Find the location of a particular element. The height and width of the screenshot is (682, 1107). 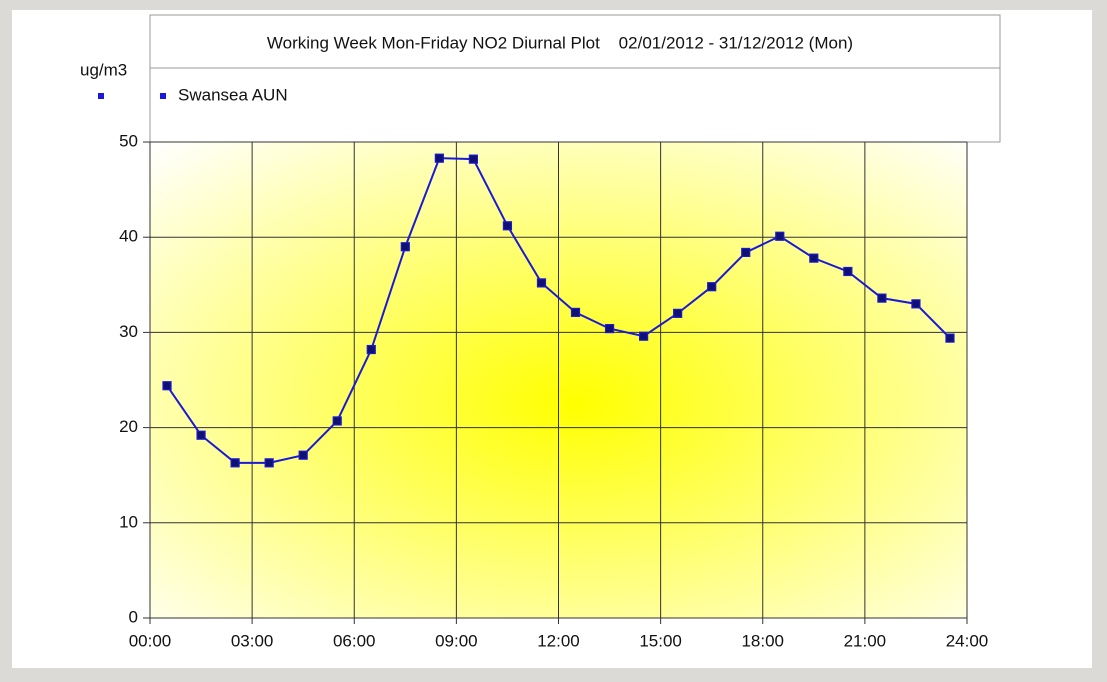

axis-marker is located at coordinates (101, 96).